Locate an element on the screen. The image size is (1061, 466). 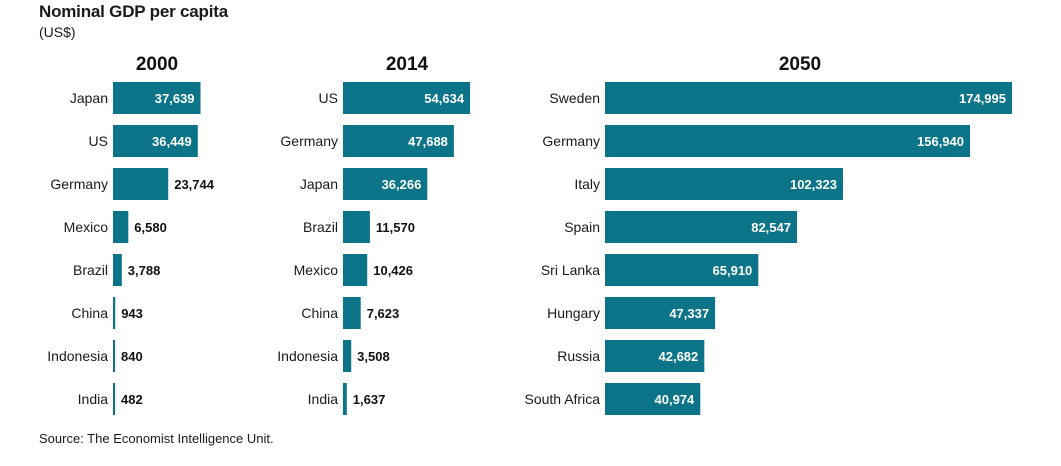
data-label: 3,788 is located at coordinates (144, 270).